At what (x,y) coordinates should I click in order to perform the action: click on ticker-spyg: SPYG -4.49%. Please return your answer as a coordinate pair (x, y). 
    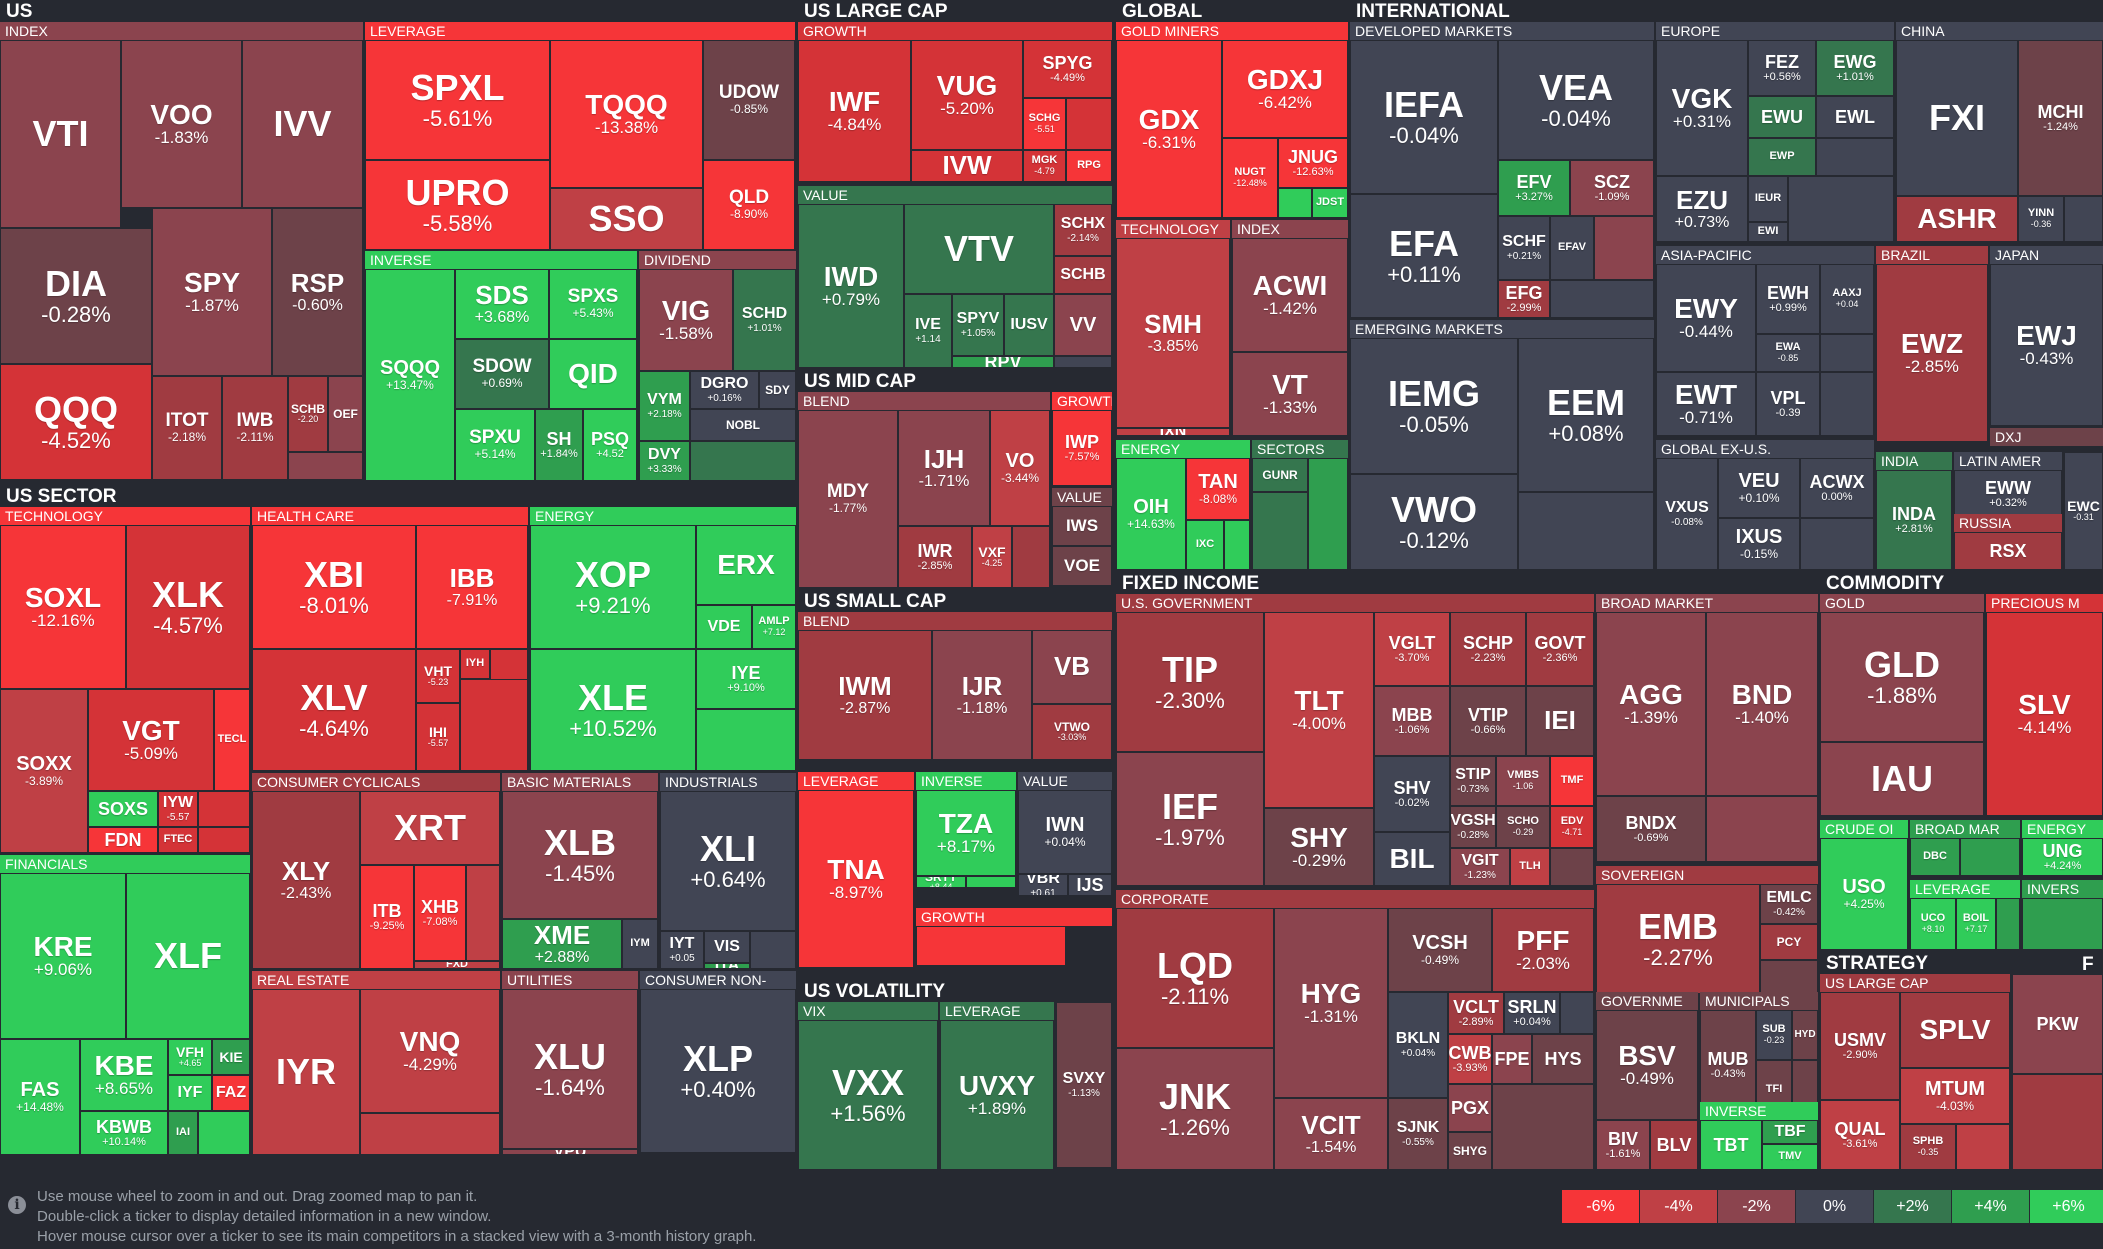
    Looking at the image, I should click on (1067, 69).